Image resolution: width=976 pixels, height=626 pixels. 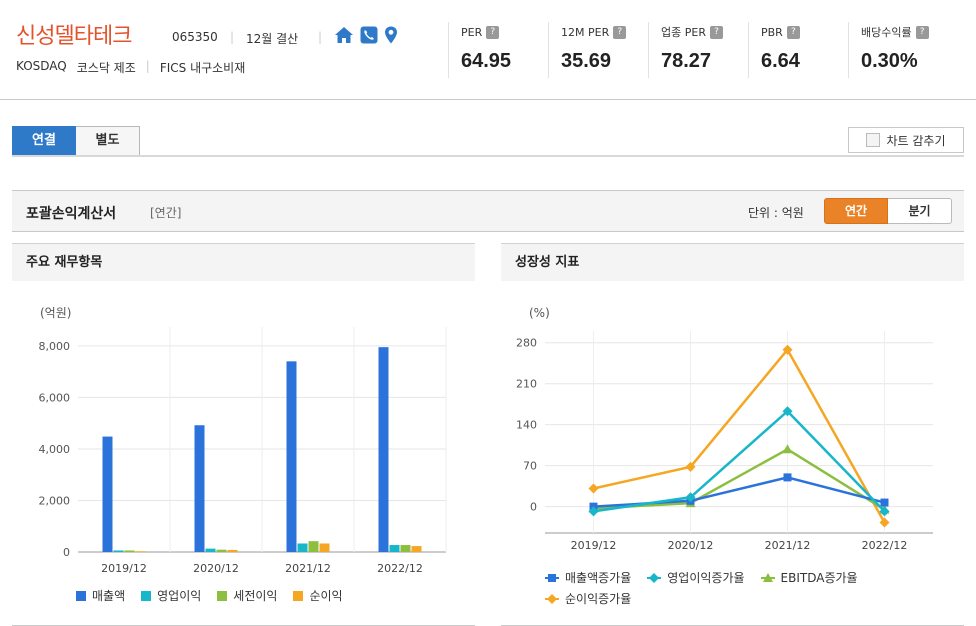 What do you see at coordinates (74, 36) in the screenshot?
I see `company-name: 신성델타테크` at bounding box center [74, 36].